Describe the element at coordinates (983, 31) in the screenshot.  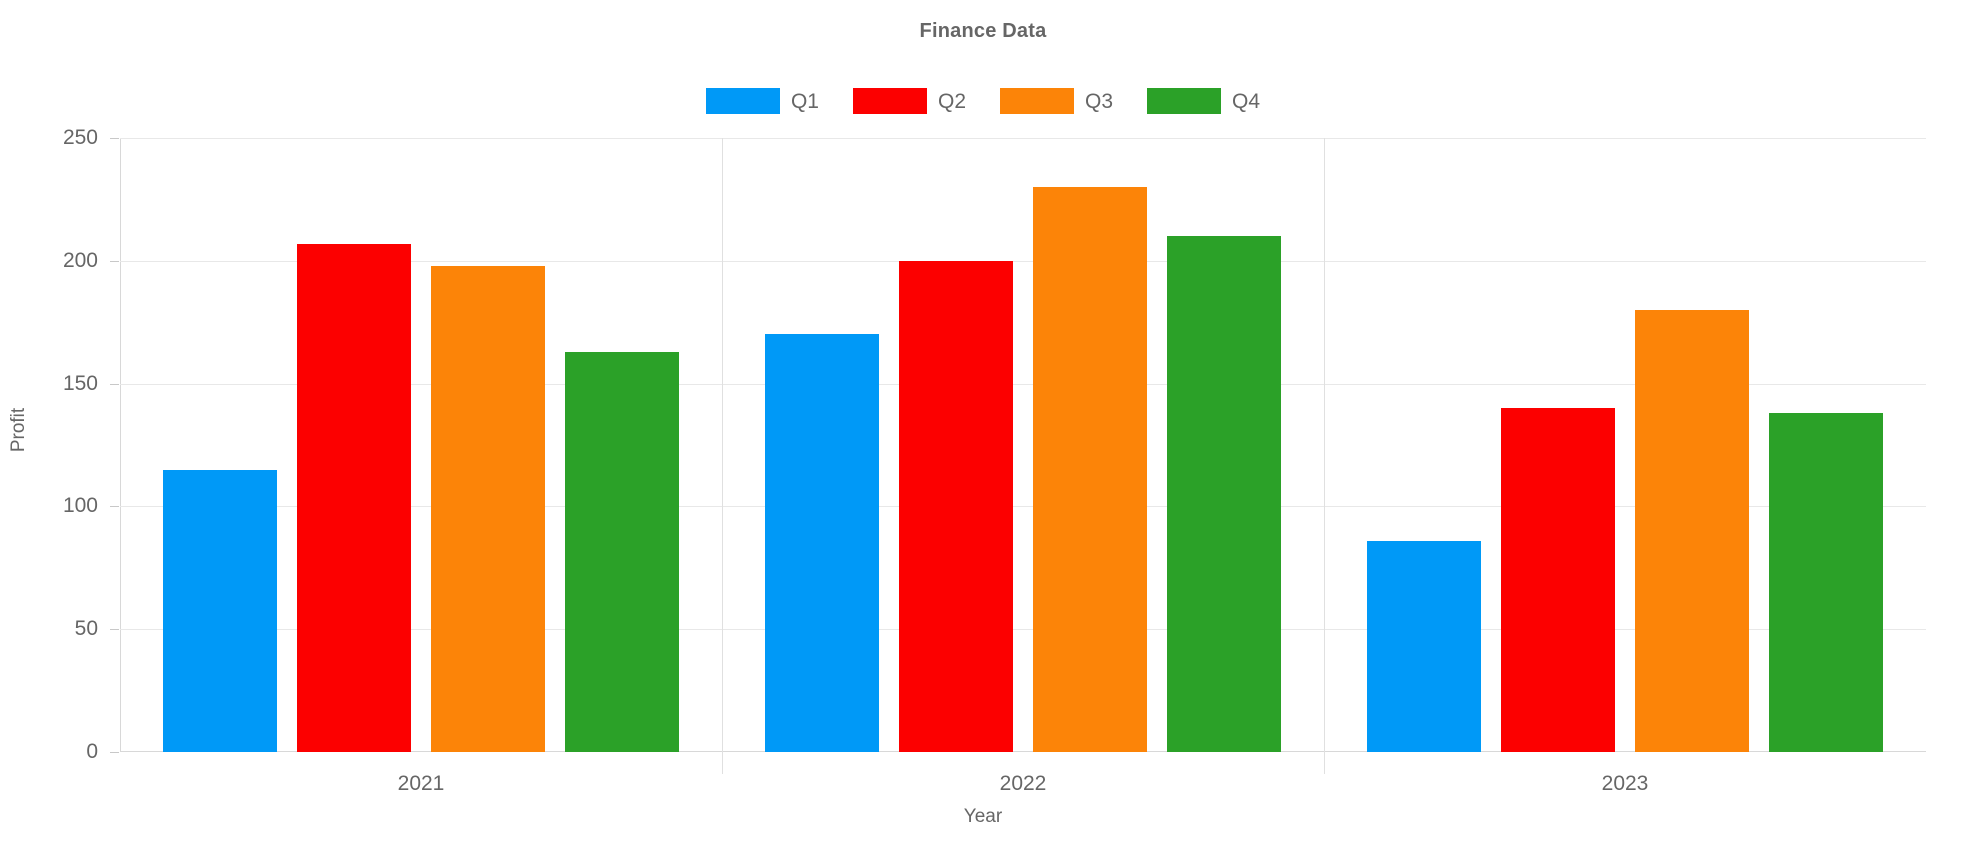
I see `chart-title: Finance Data` at that location.